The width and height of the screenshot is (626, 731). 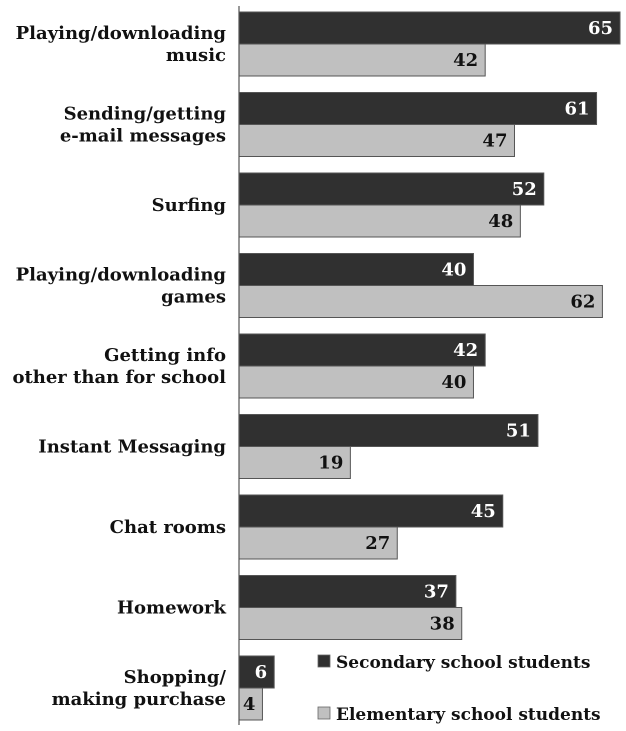 What do you see at coordinates (453, 382) in the screenshot?
I see `elementary-value-label-4: 40` at bounding box center [453, 382].